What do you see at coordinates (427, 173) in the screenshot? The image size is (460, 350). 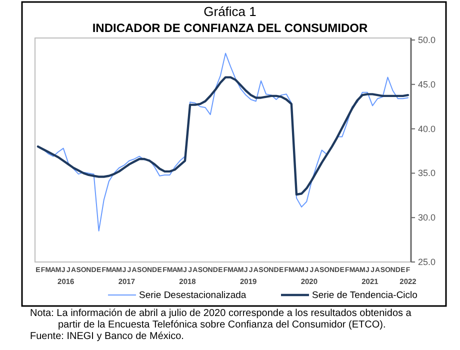 I see `y-tick-label: 35.0` at bounding box center [427, 173].